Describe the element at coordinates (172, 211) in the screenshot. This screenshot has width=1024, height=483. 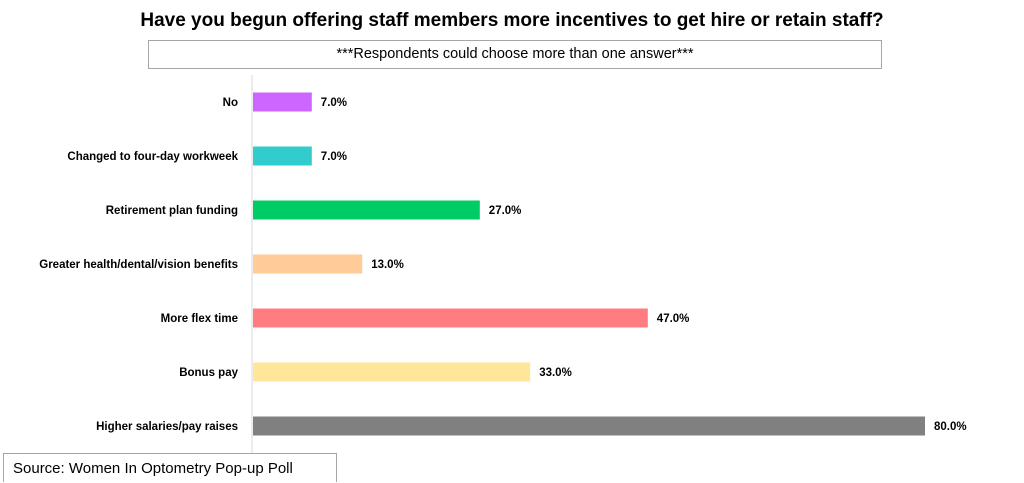
I see `category-label: Retirement plan funding` at that location.